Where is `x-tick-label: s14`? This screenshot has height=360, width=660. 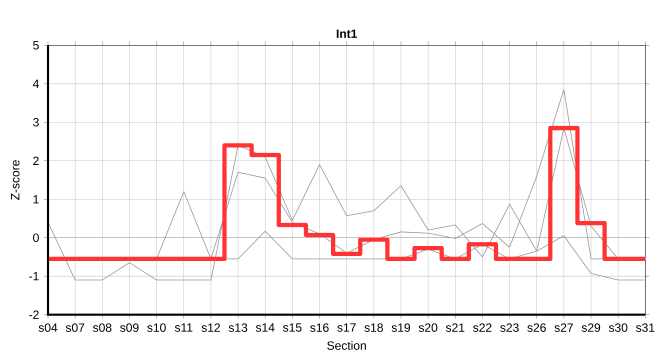
x-tick-label: s14 is located at coordinates (265, 327).